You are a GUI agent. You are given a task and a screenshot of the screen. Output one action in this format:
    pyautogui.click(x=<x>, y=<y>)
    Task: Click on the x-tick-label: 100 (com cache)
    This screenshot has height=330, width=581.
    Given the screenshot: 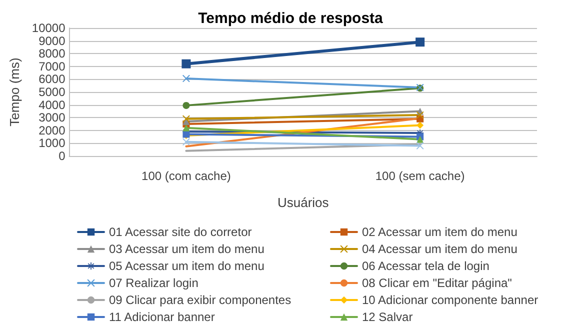 What is the action you would take?
    pyautogui.click(x=186, y=176)
    